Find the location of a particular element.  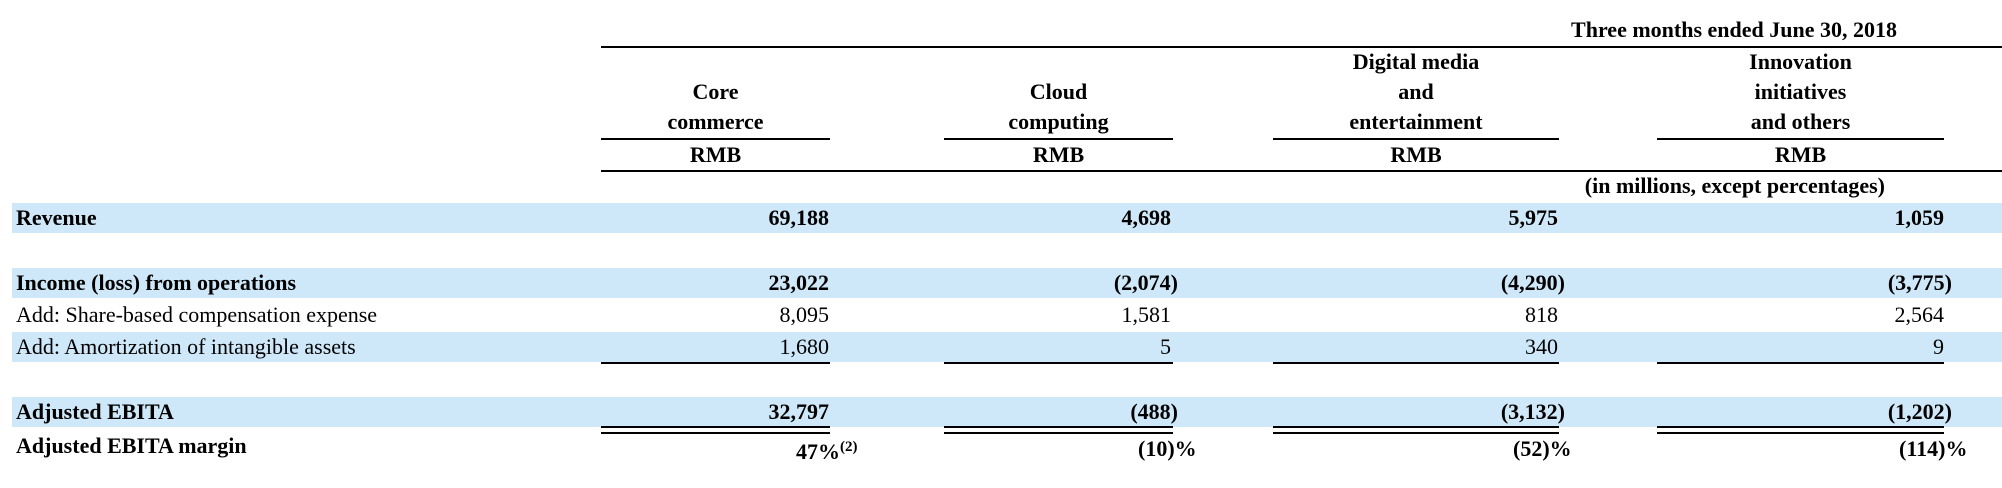

col4-header-rule is located at coordinates (1800, 139).